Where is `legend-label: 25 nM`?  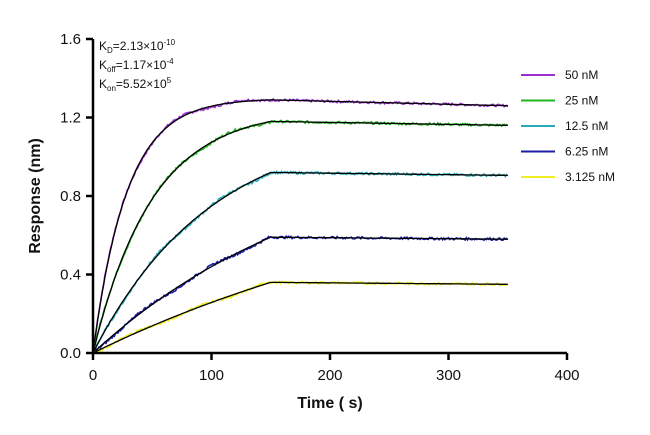 legend-label: 25 nM is located at coordinates (581, 101).